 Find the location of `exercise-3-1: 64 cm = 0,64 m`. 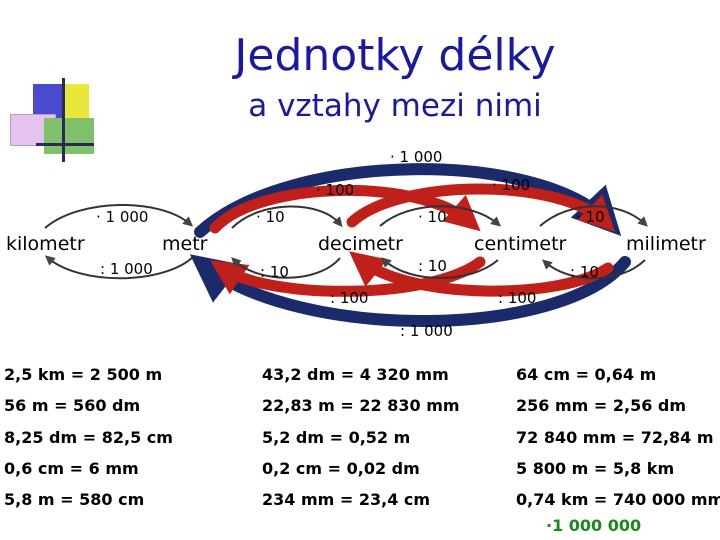

exercise-3-1: 64 cm = 0,64 m is located at coordinates (586, 374).